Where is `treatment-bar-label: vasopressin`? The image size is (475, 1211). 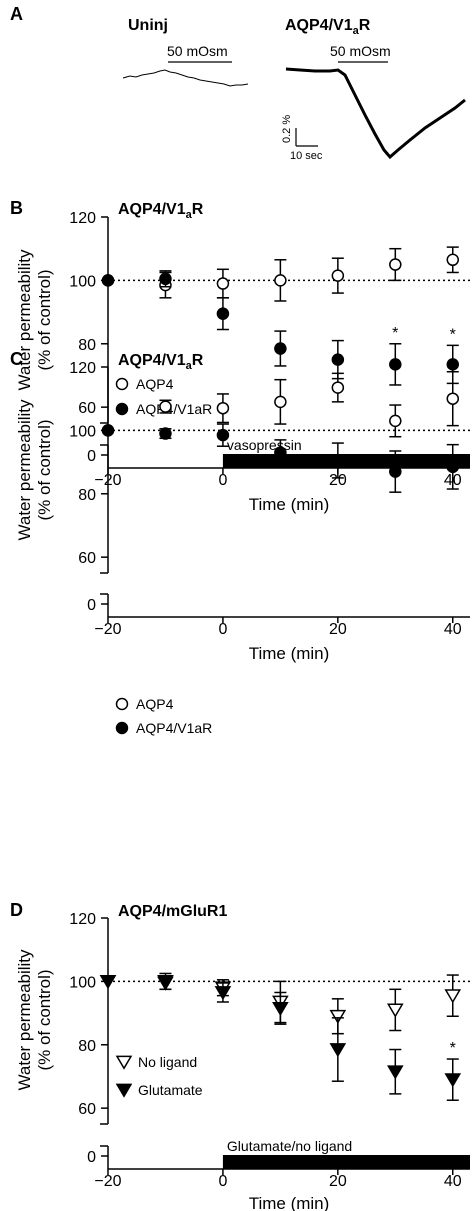 treatment-bar-label: vasopressin is located at coordinates (264, 445).